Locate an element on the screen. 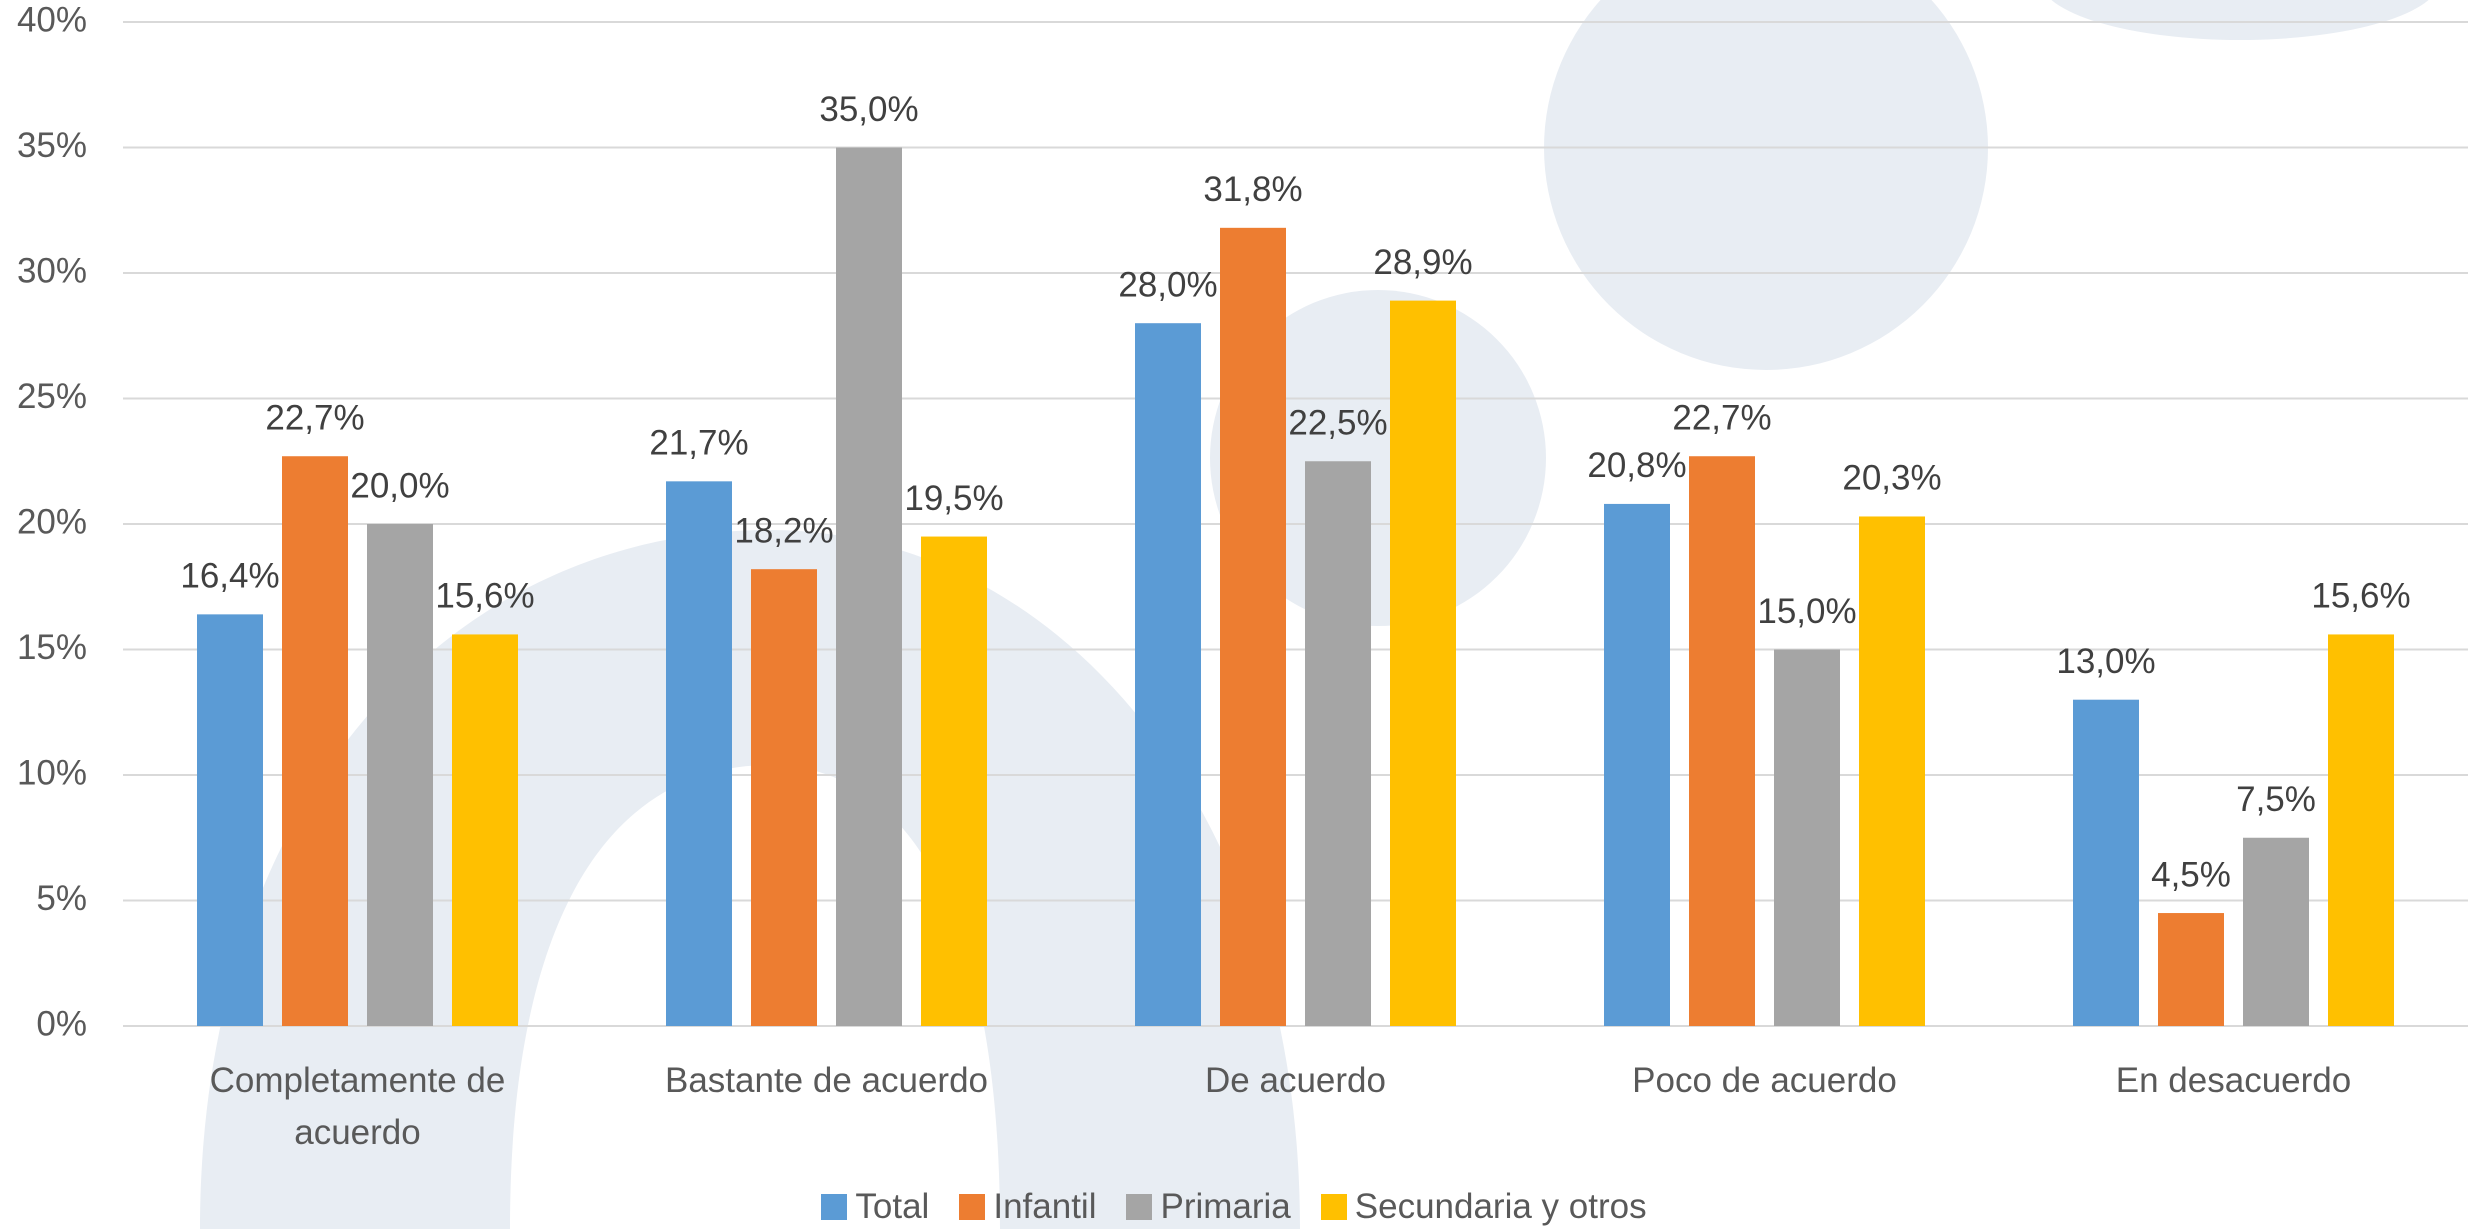  legend-item: Infantil is located at coordinates (1027, 1207).